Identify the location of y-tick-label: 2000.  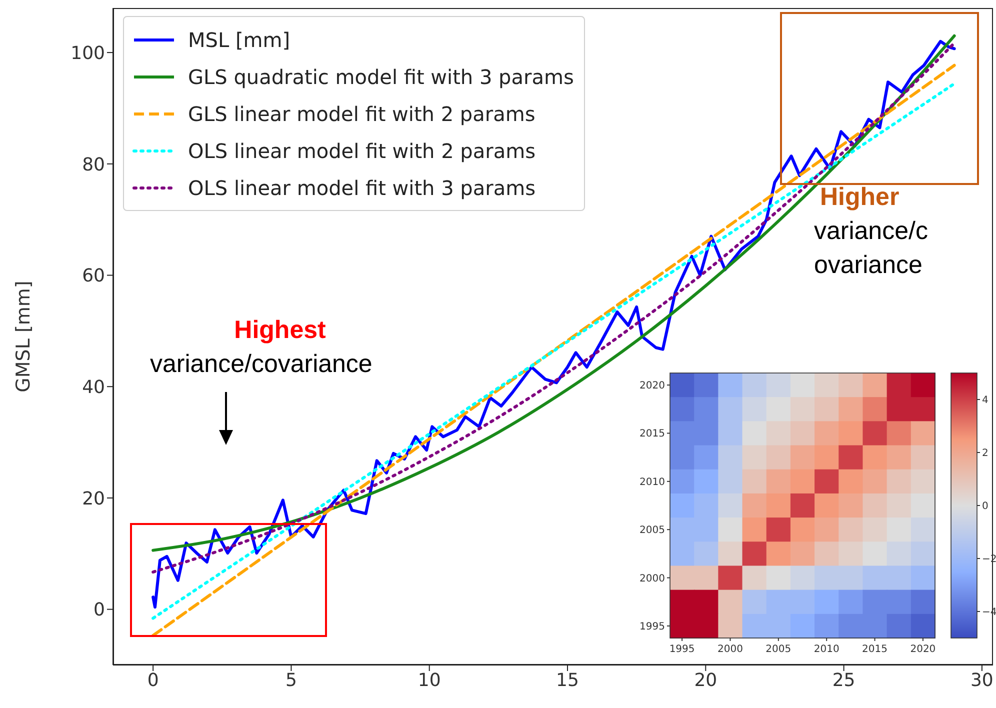
(652, 578).